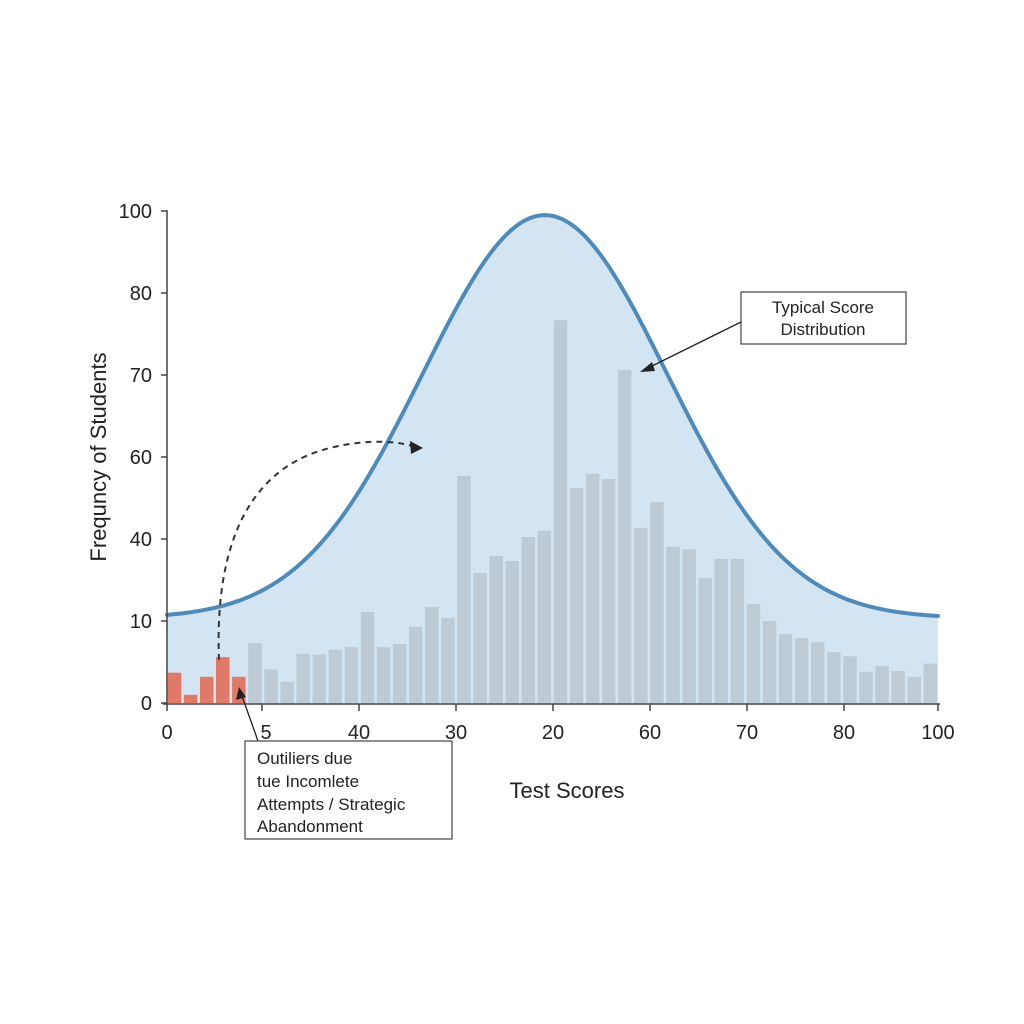 This screenshot has width=1024, height=1024. I want to click on callout-line: Attempts / Strategic, so click(331, 804).